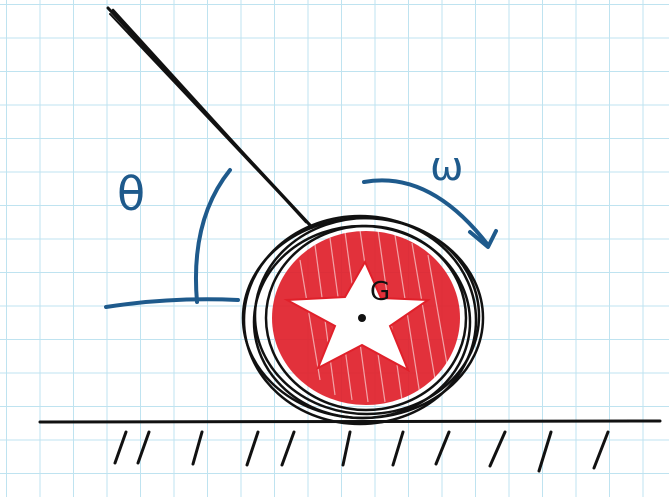 This screenshot has width=669, height=497. I want to click on horizontal-reference-line, so click(172, 303).